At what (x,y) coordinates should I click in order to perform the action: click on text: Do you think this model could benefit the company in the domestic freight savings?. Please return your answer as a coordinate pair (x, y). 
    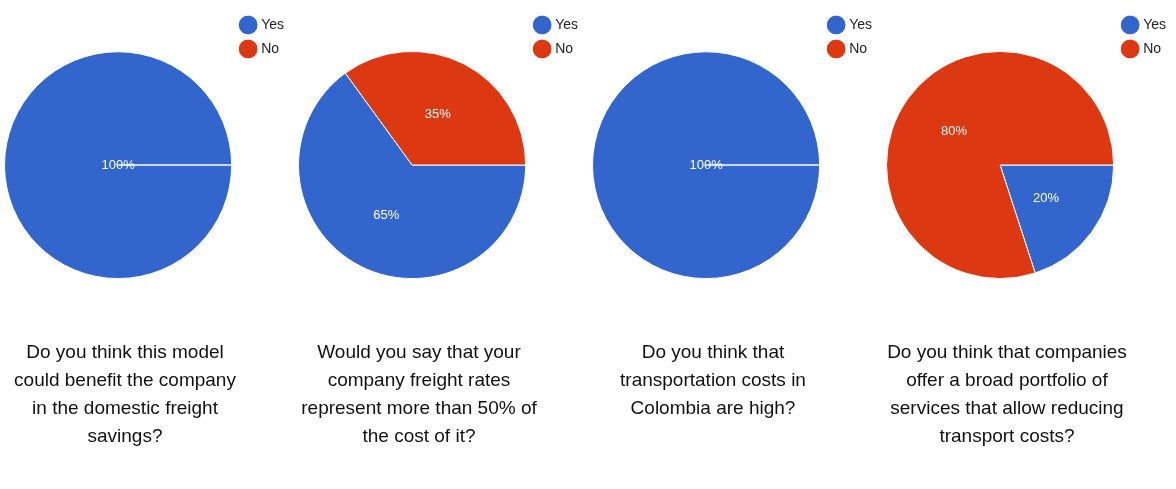
    Looking at the image, I should click on (125, 394).